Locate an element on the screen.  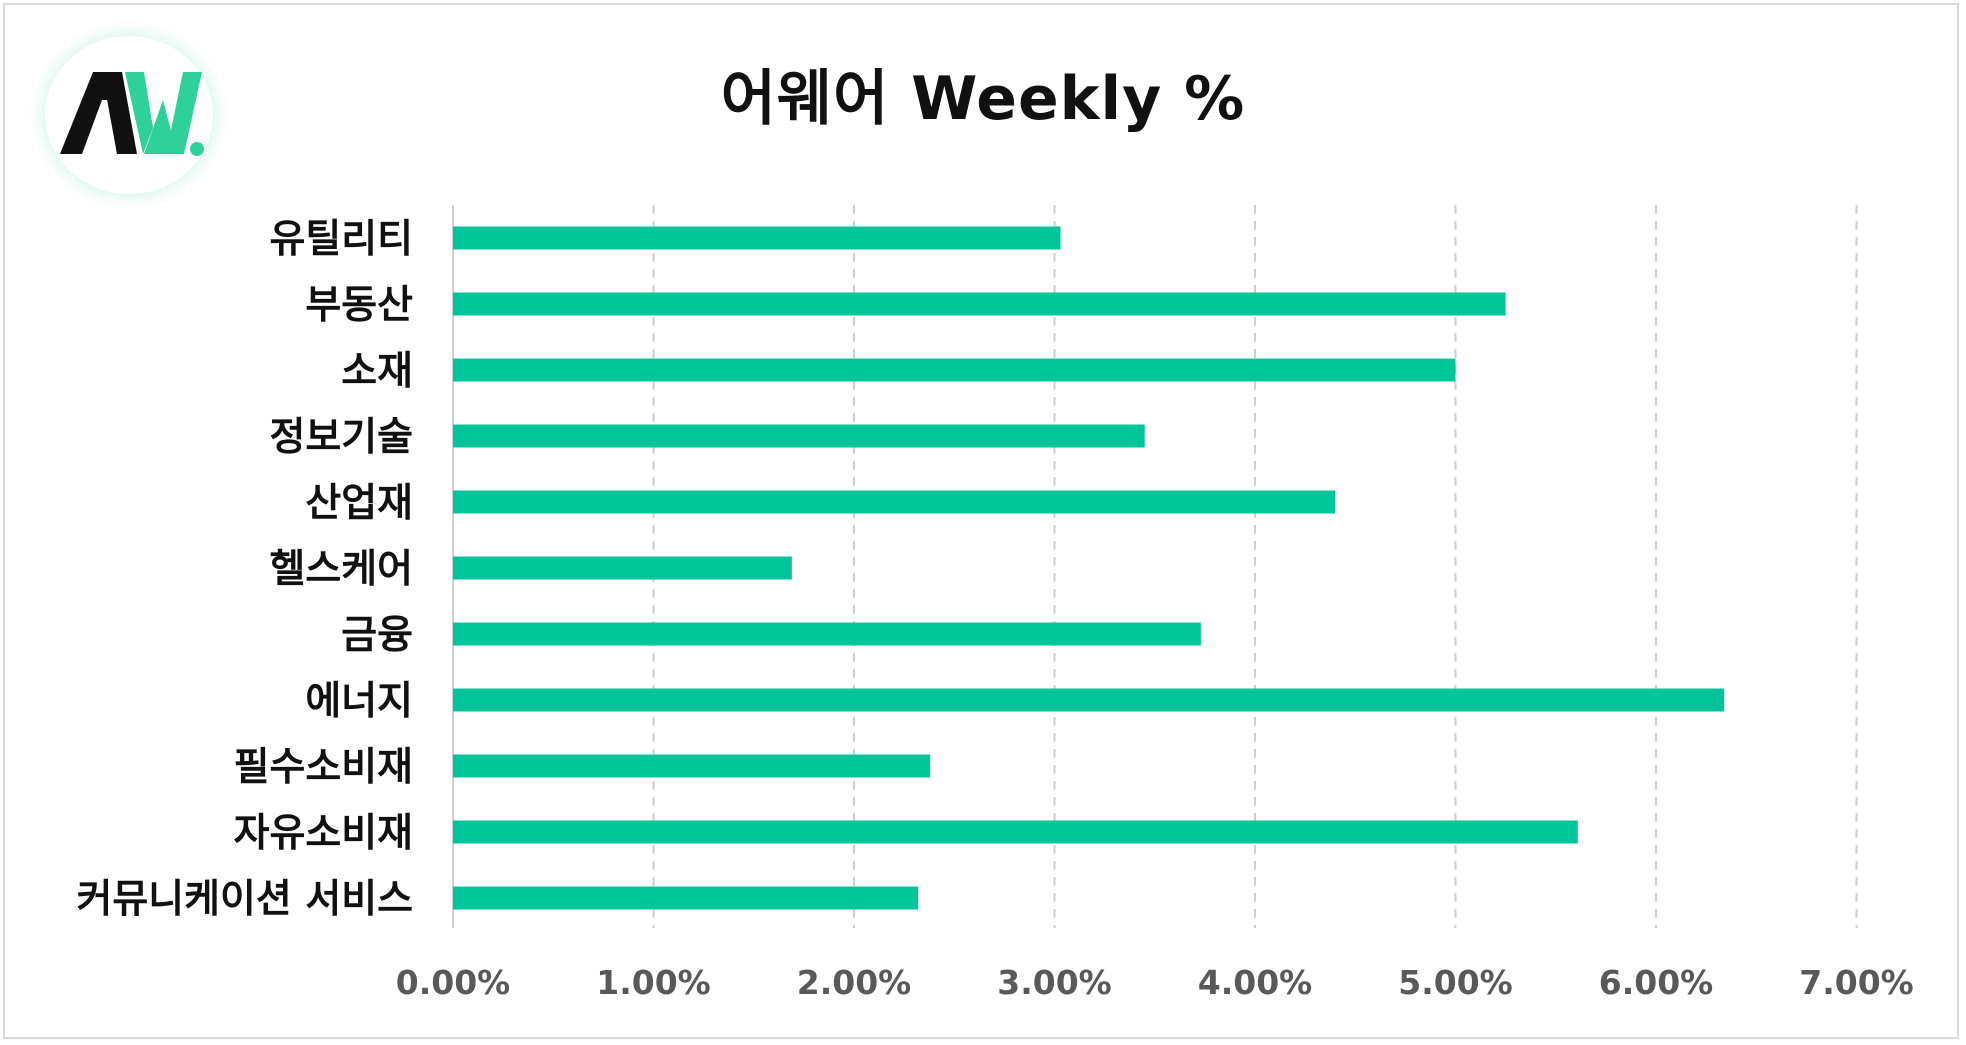
category-label: 필수소비재 is located at coordinates (323, 767).